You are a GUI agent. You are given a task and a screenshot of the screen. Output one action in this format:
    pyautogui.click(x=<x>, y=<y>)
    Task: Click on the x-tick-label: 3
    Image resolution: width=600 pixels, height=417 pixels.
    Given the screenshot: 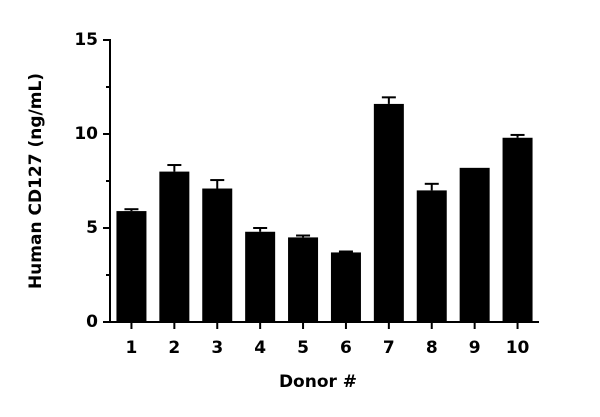 What is the action you would take?
    pyautogui.click(x=217, y=348)
    